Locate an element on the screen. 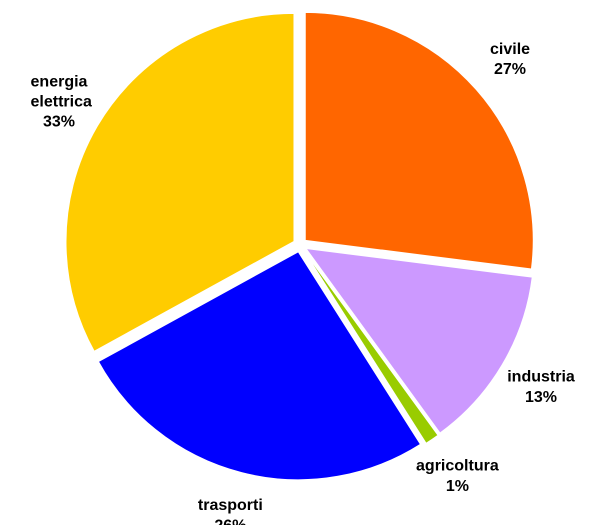 The image size is (606, 525). value-label: 26% is located at coordinates (230, 521).